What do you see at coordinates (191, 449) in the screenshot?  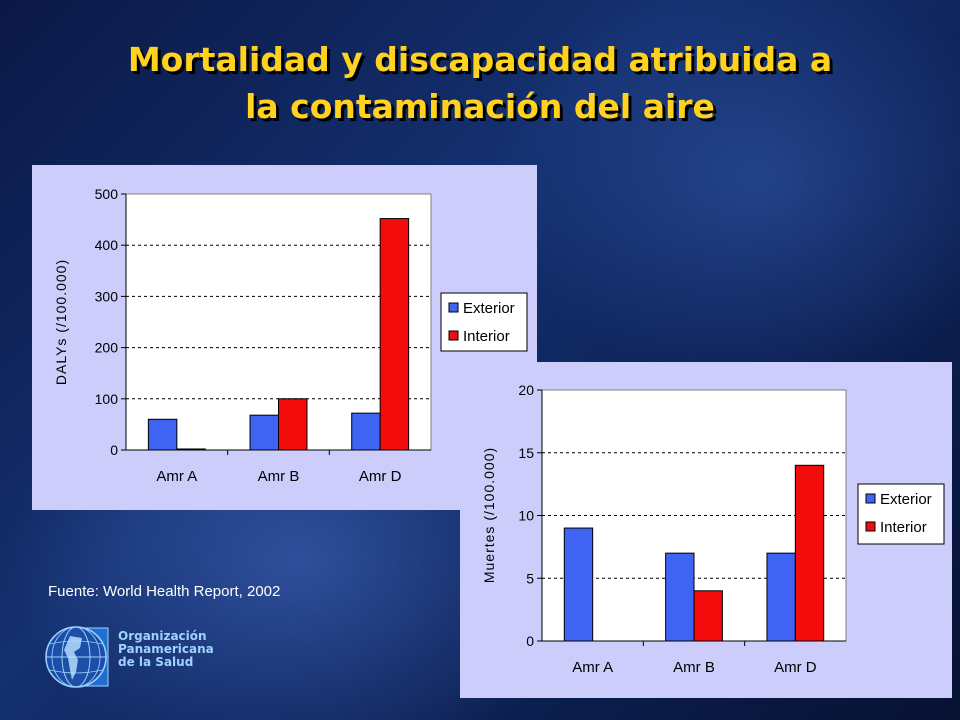 I see `dalys-bar-interior-amr-a` at bounding box center [191, 449].